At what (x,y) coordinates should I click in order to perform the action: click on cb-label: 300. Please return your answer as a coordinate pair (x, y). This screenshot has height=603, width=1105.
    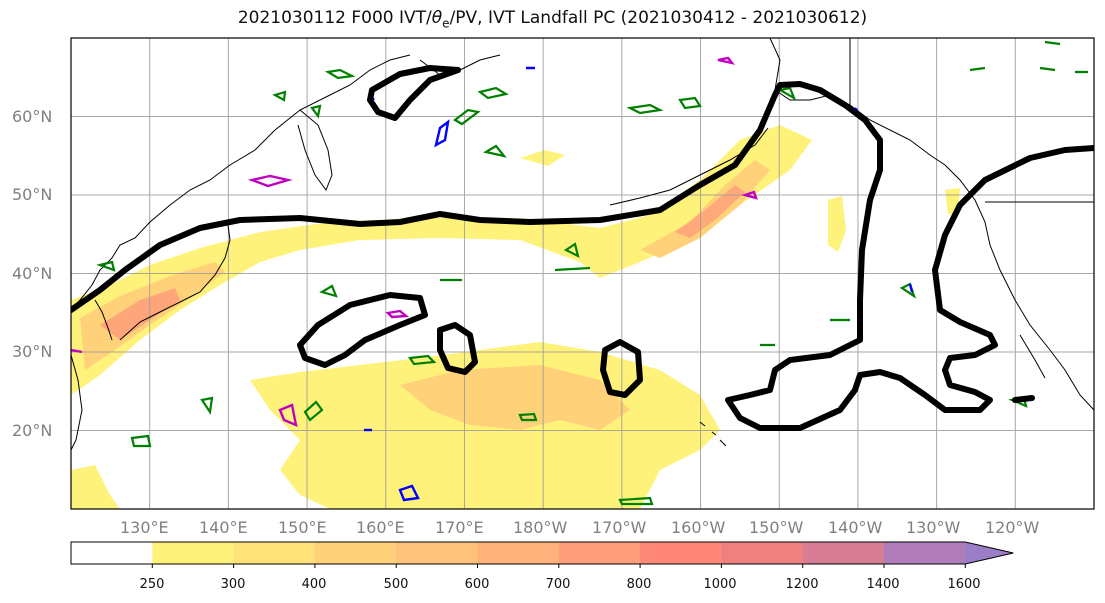
    Looking at the image, I should click on (233, 584).